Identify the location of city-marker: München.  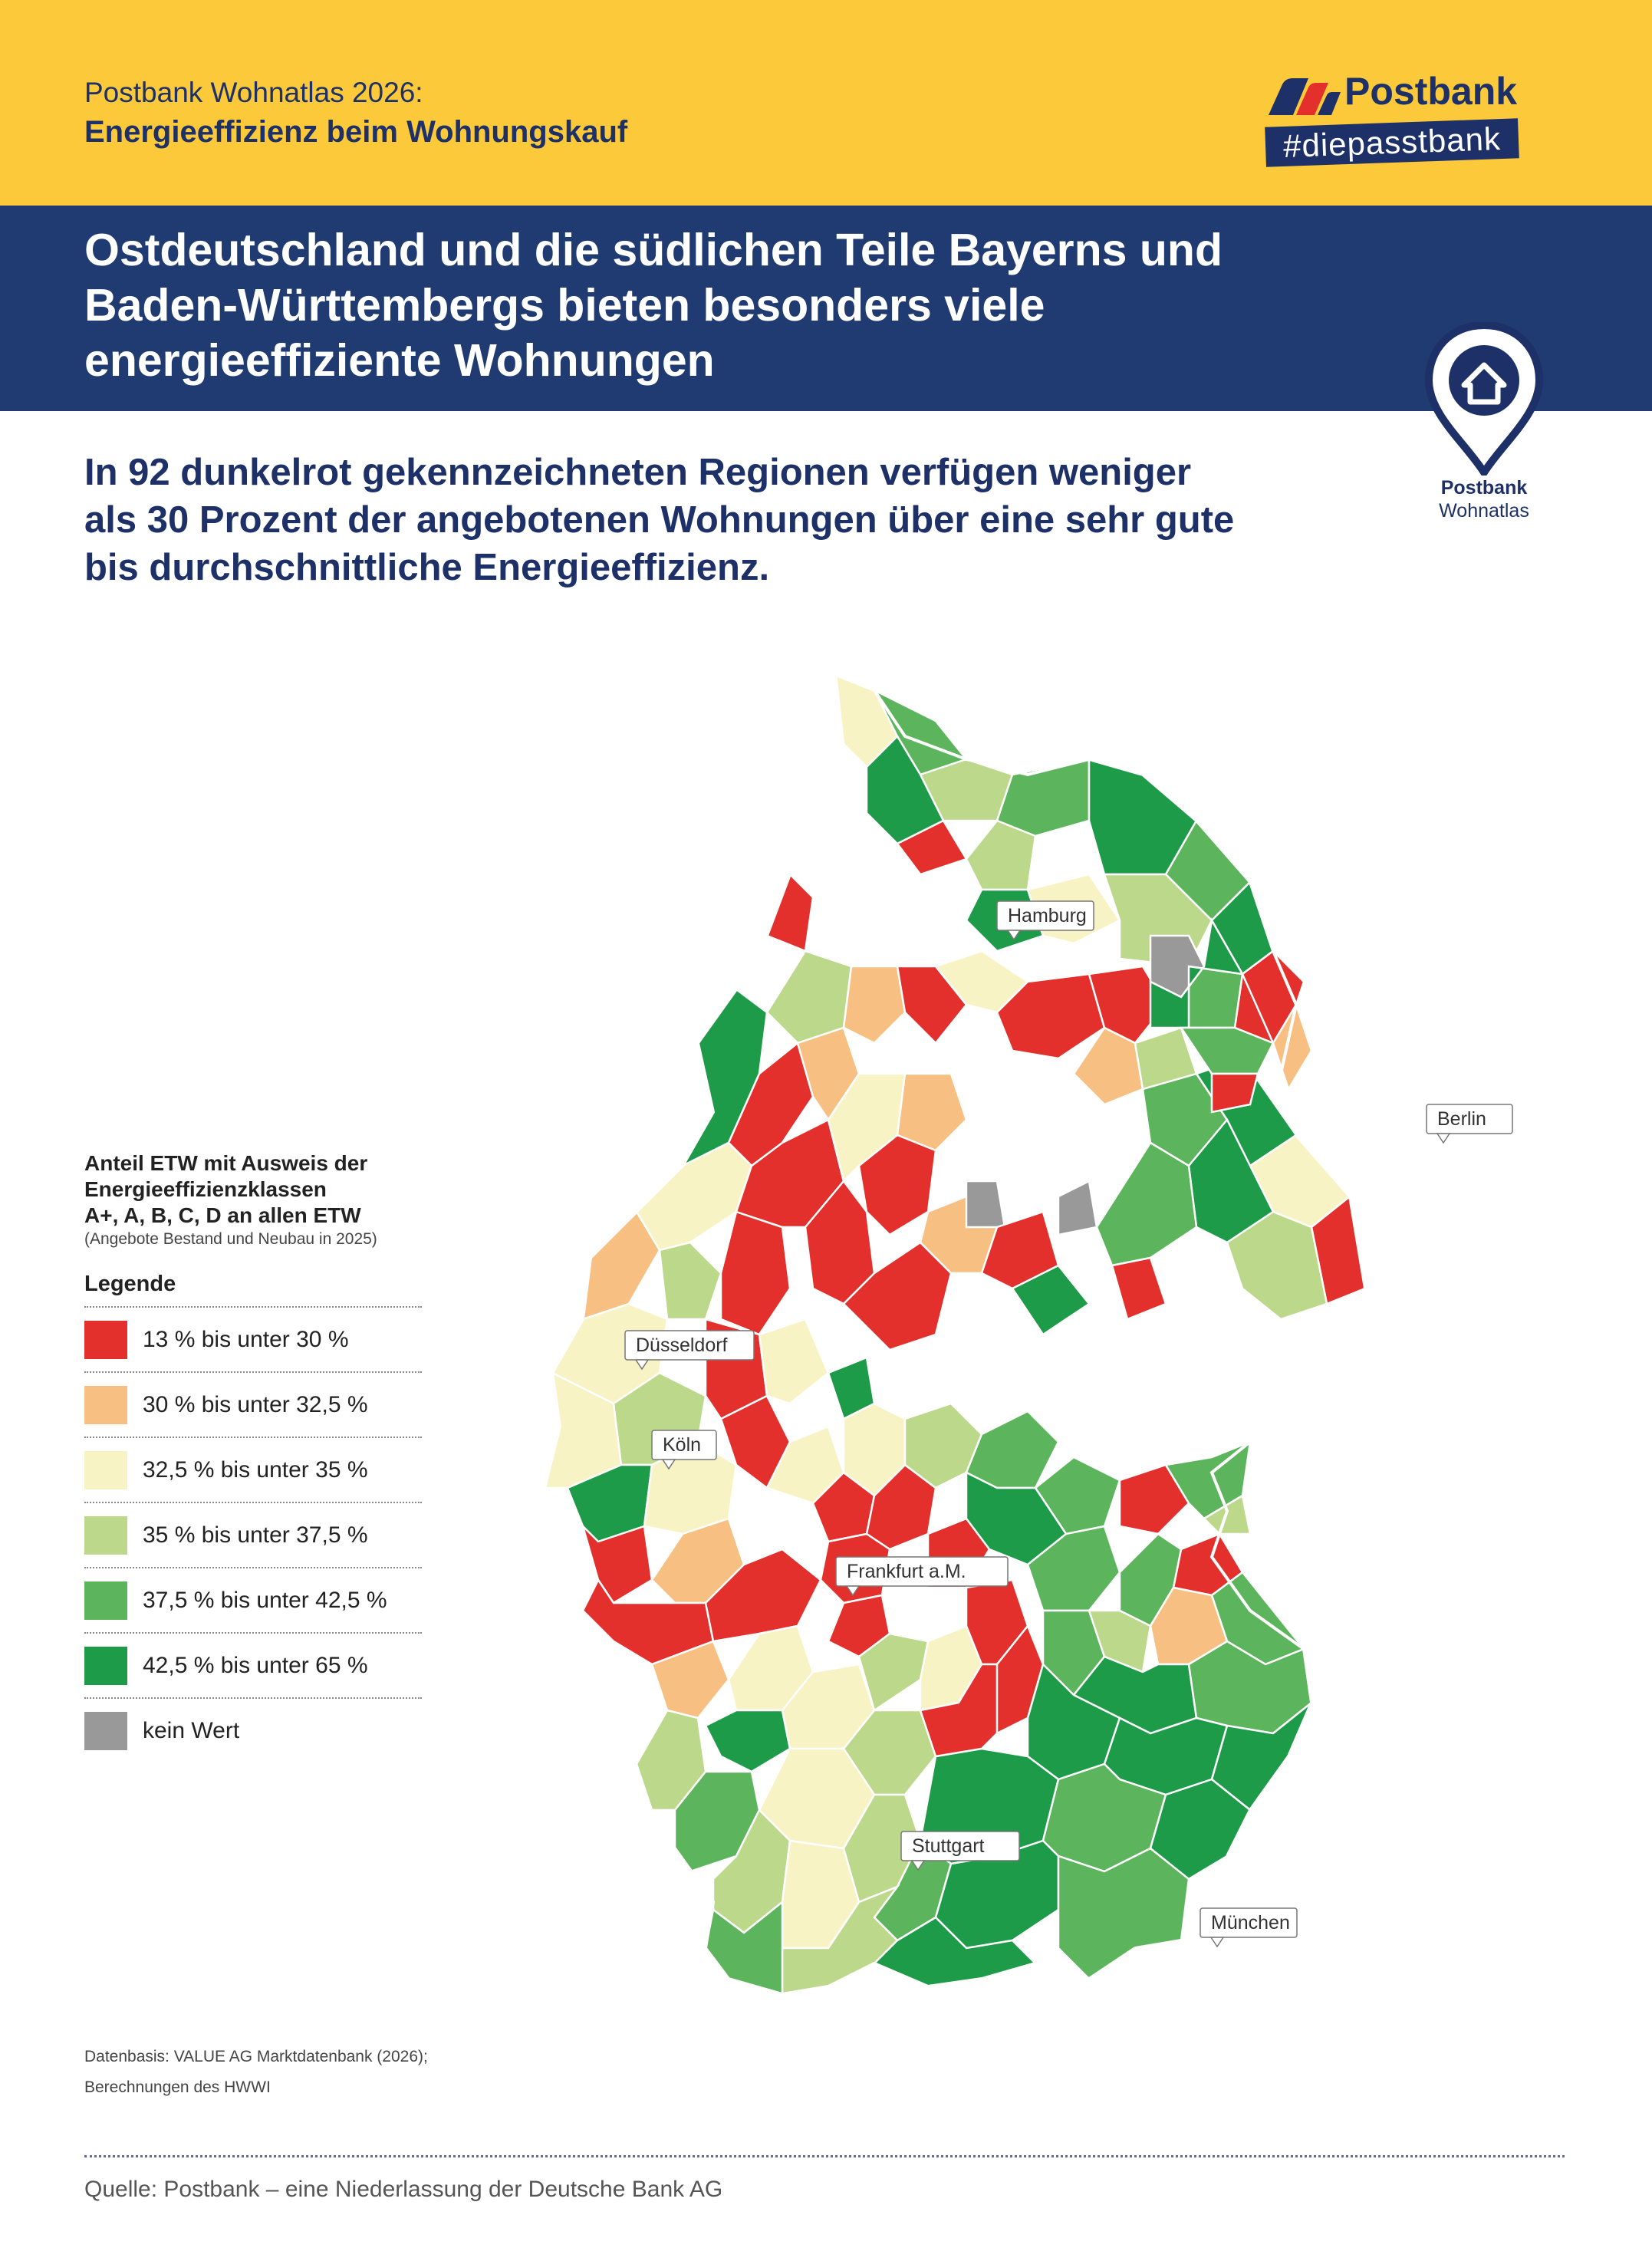
(1249, 1927).